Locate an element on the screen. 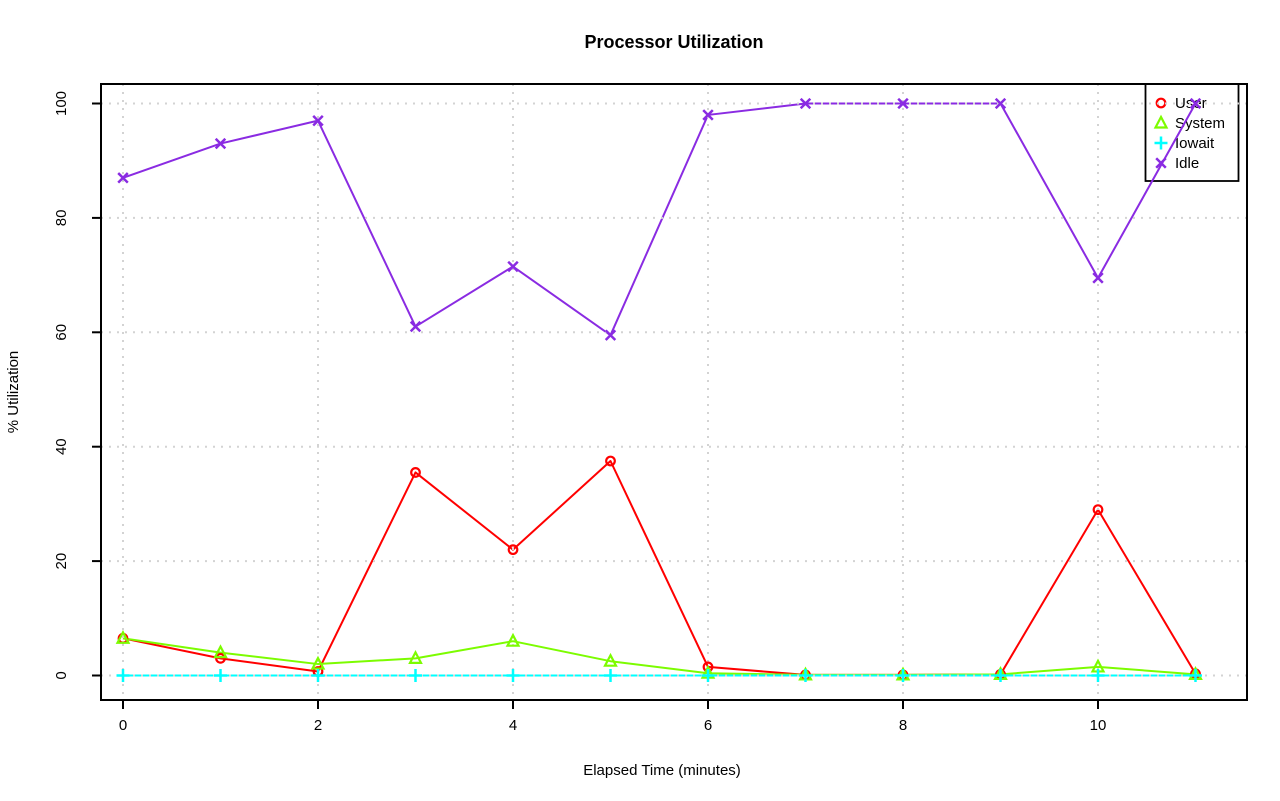  chart-title: Processor Utilization is located at coordinates (673, 42).